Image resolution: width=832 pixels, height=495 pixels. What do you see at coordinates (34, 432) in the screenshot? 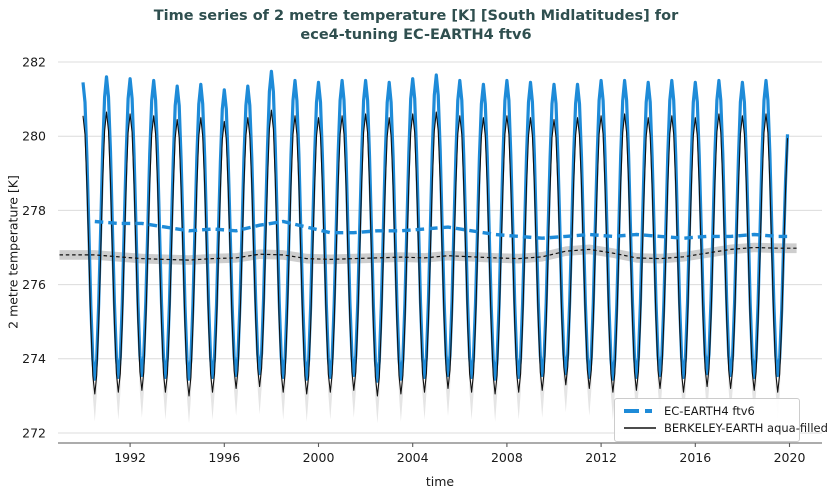
I see `y-tick-label: 272` at bounding box center [34, 432].